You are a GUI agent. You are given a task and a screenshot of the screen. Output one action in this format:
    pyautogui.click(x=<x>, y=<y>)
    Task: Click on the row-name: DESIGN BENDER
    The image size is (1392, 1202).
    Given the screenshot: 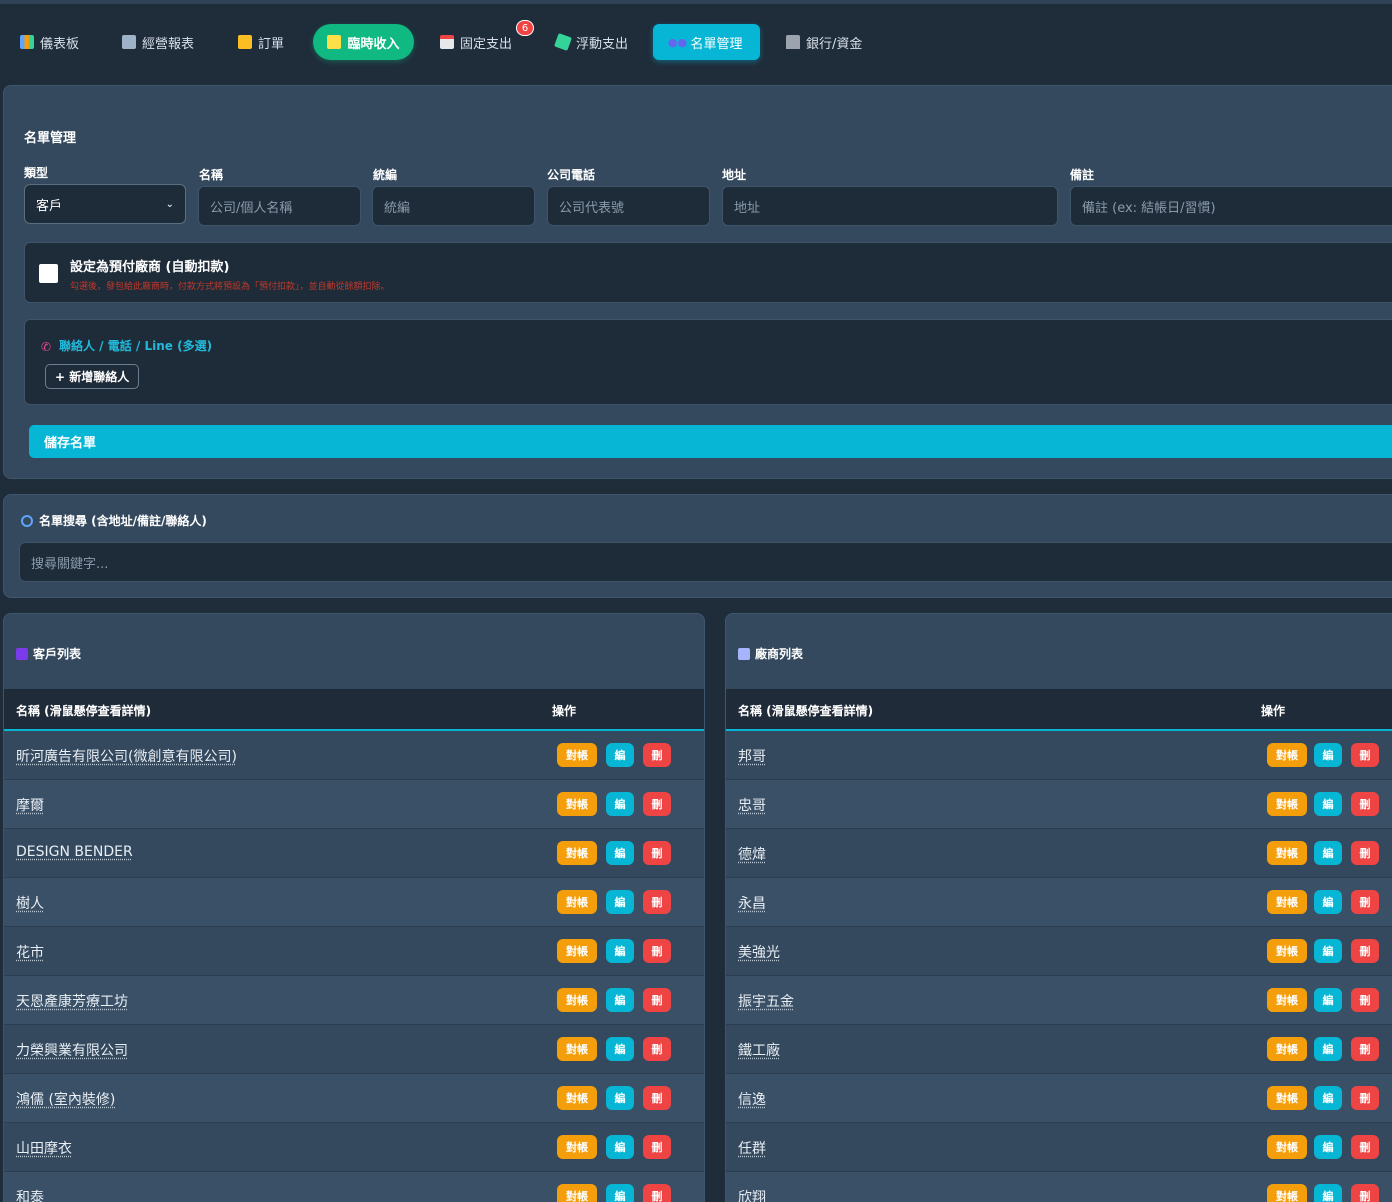 What is the action you would take?
    pyautogui.click(x=74, y=852)
    